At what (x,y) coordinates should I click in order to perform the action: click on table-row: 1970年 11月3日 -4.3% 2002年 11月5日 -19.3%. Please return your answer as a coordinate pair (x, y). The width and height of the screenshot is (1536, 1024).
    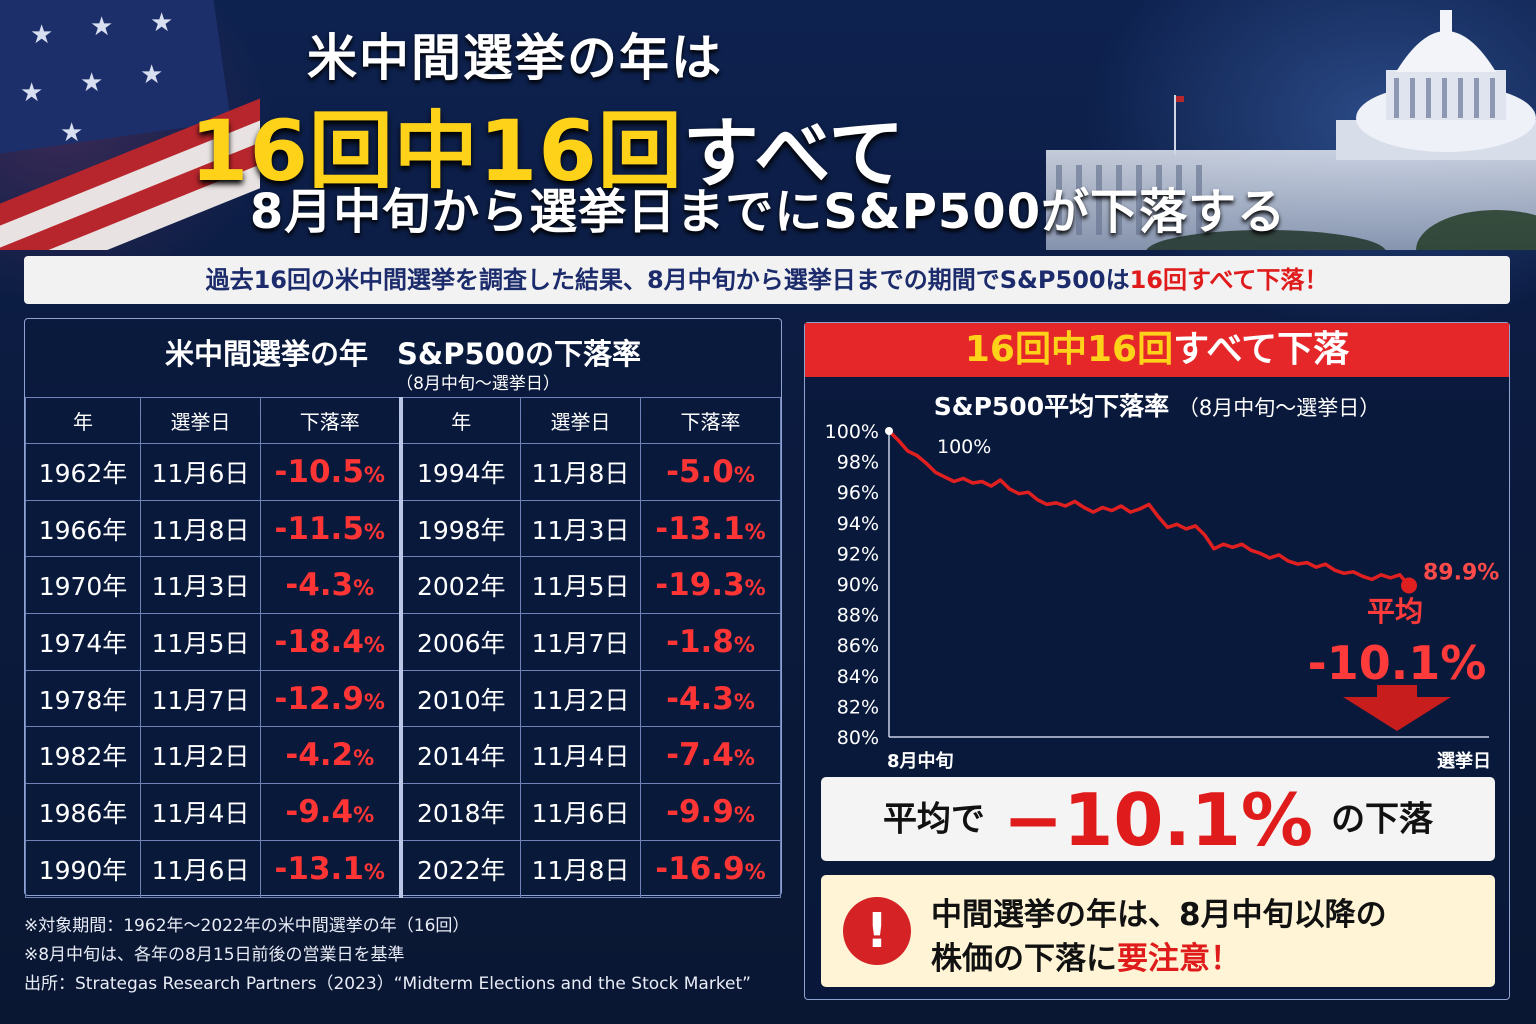
    Looking at the image, I should click on (403, 585).